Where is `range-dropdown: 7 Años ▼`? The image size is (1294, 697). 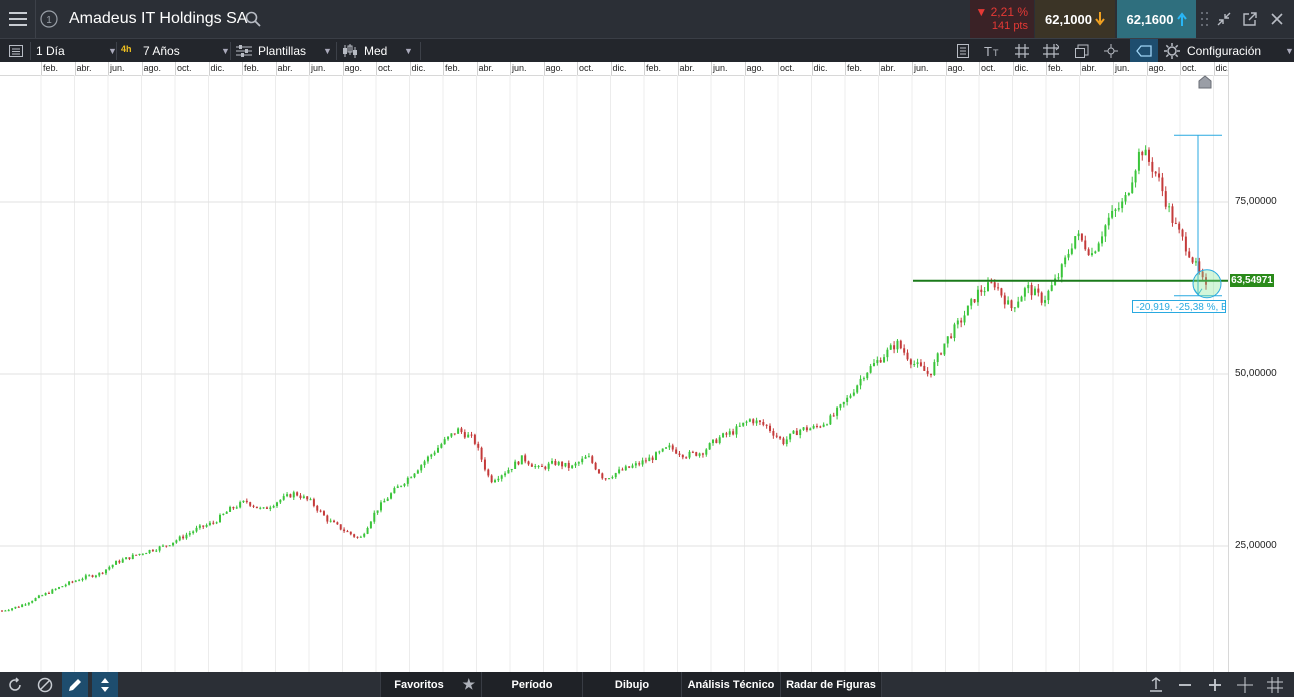 range-dropdown: 7 Años ▼ is located at coordinates (186, 51).